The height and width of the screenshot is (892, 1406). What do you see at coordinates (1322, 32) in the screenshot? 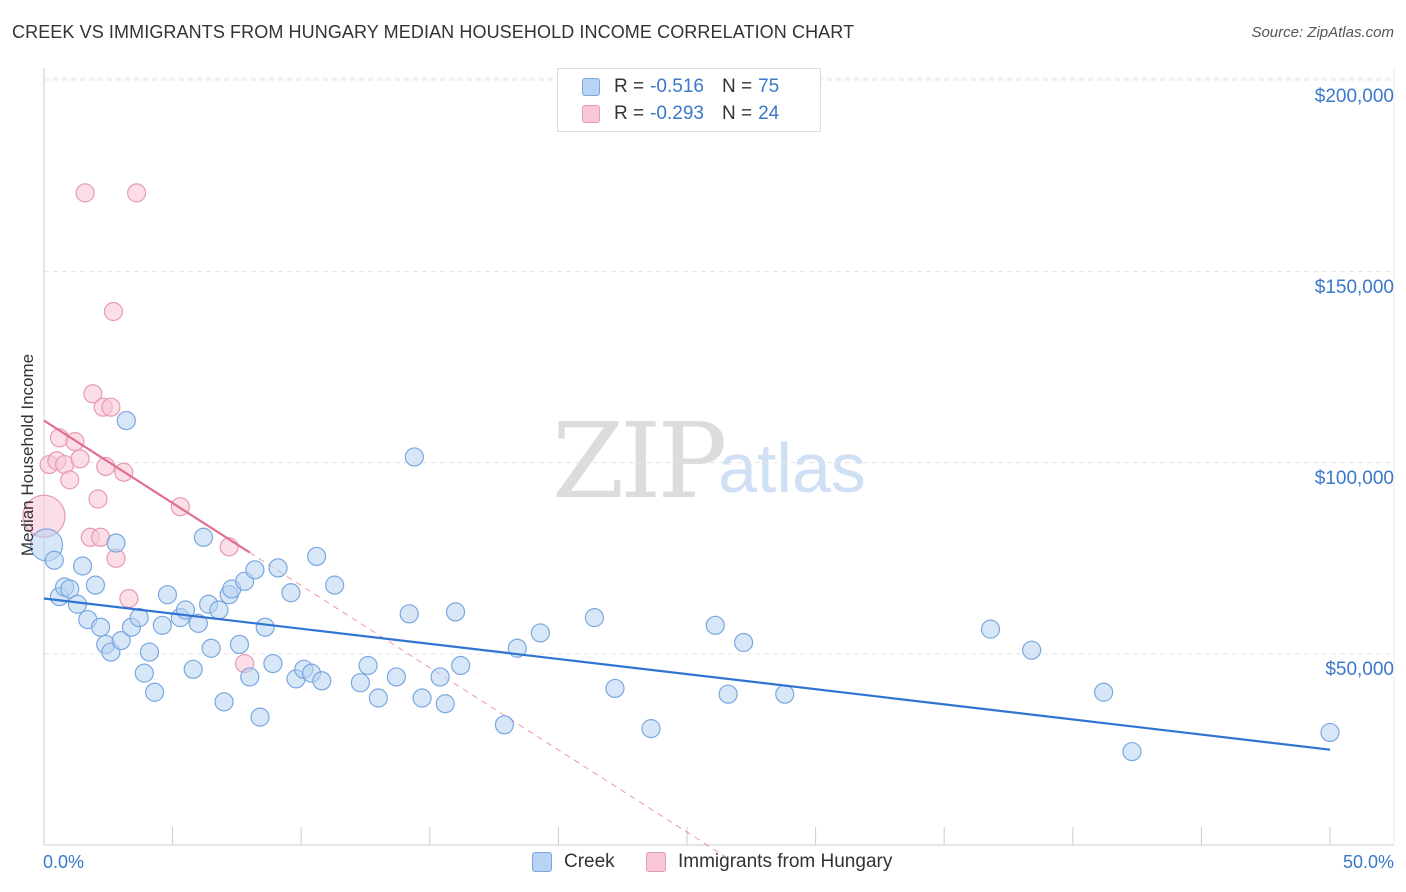
I see `source-label: Source: ZipAtlas.com` at bounding box center [1322, 32].